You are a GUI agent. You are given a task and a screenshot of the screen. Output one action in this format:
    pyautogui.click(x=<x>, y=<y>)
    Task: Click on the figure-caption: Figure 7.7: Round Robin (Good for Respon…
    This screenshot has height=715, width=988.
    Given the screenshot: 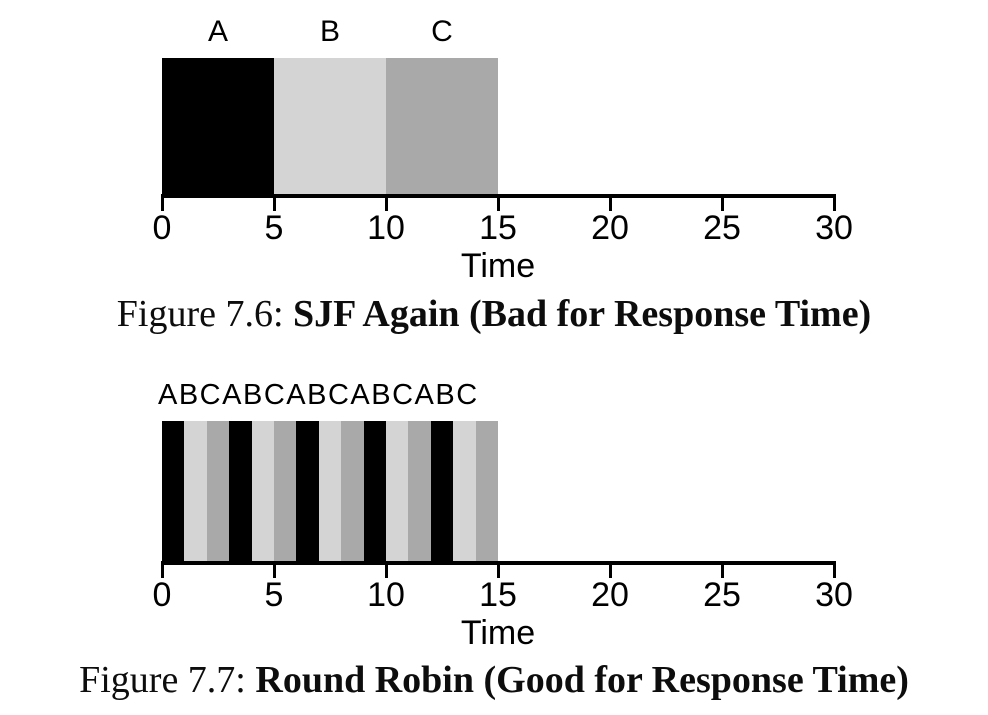 What is the action you would take?
    pyautogui.click(x=494, y=681)
    